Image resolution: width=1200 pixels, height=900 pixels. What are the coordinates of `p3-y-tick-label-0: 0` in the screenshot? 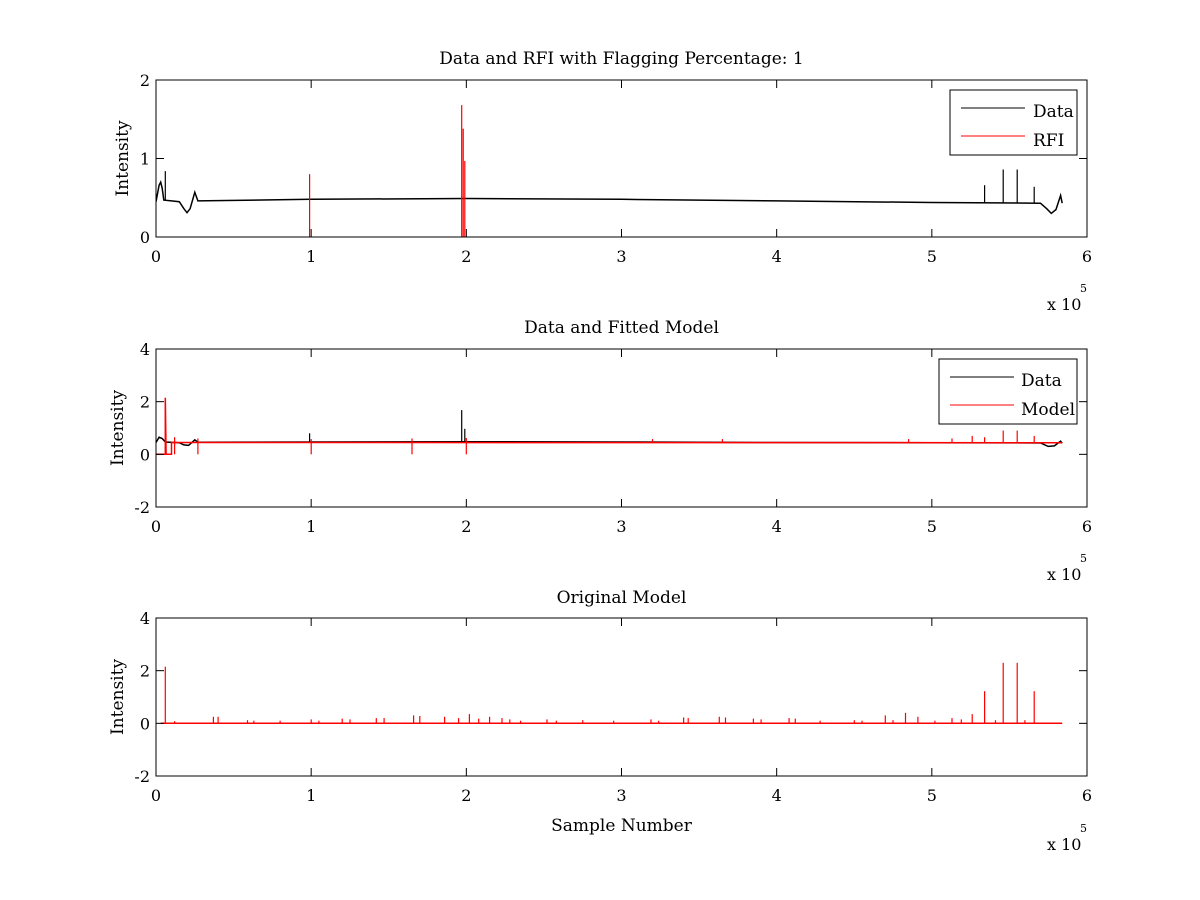 It's located at (145, 723).